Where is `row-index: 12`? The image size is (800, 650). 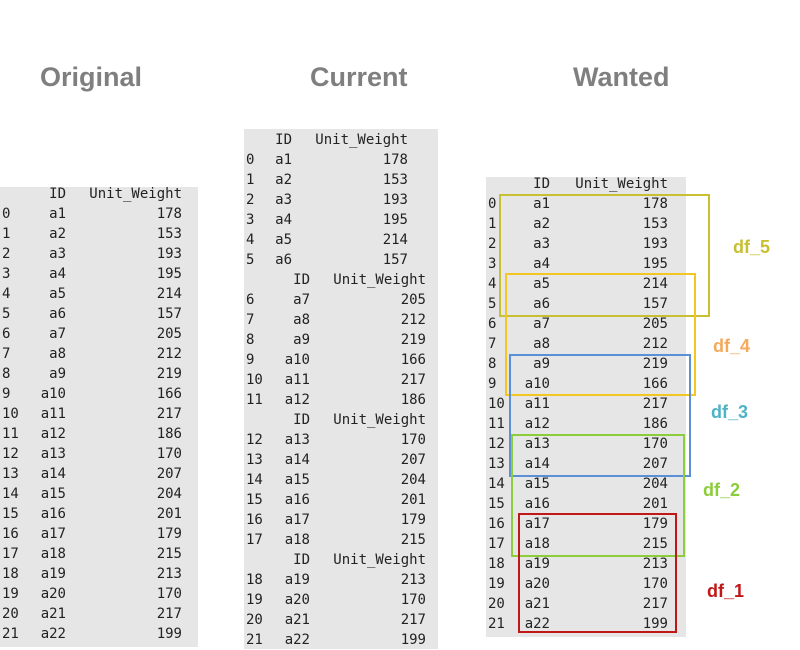
row-index: 12 is located at coordinates (254, 440).